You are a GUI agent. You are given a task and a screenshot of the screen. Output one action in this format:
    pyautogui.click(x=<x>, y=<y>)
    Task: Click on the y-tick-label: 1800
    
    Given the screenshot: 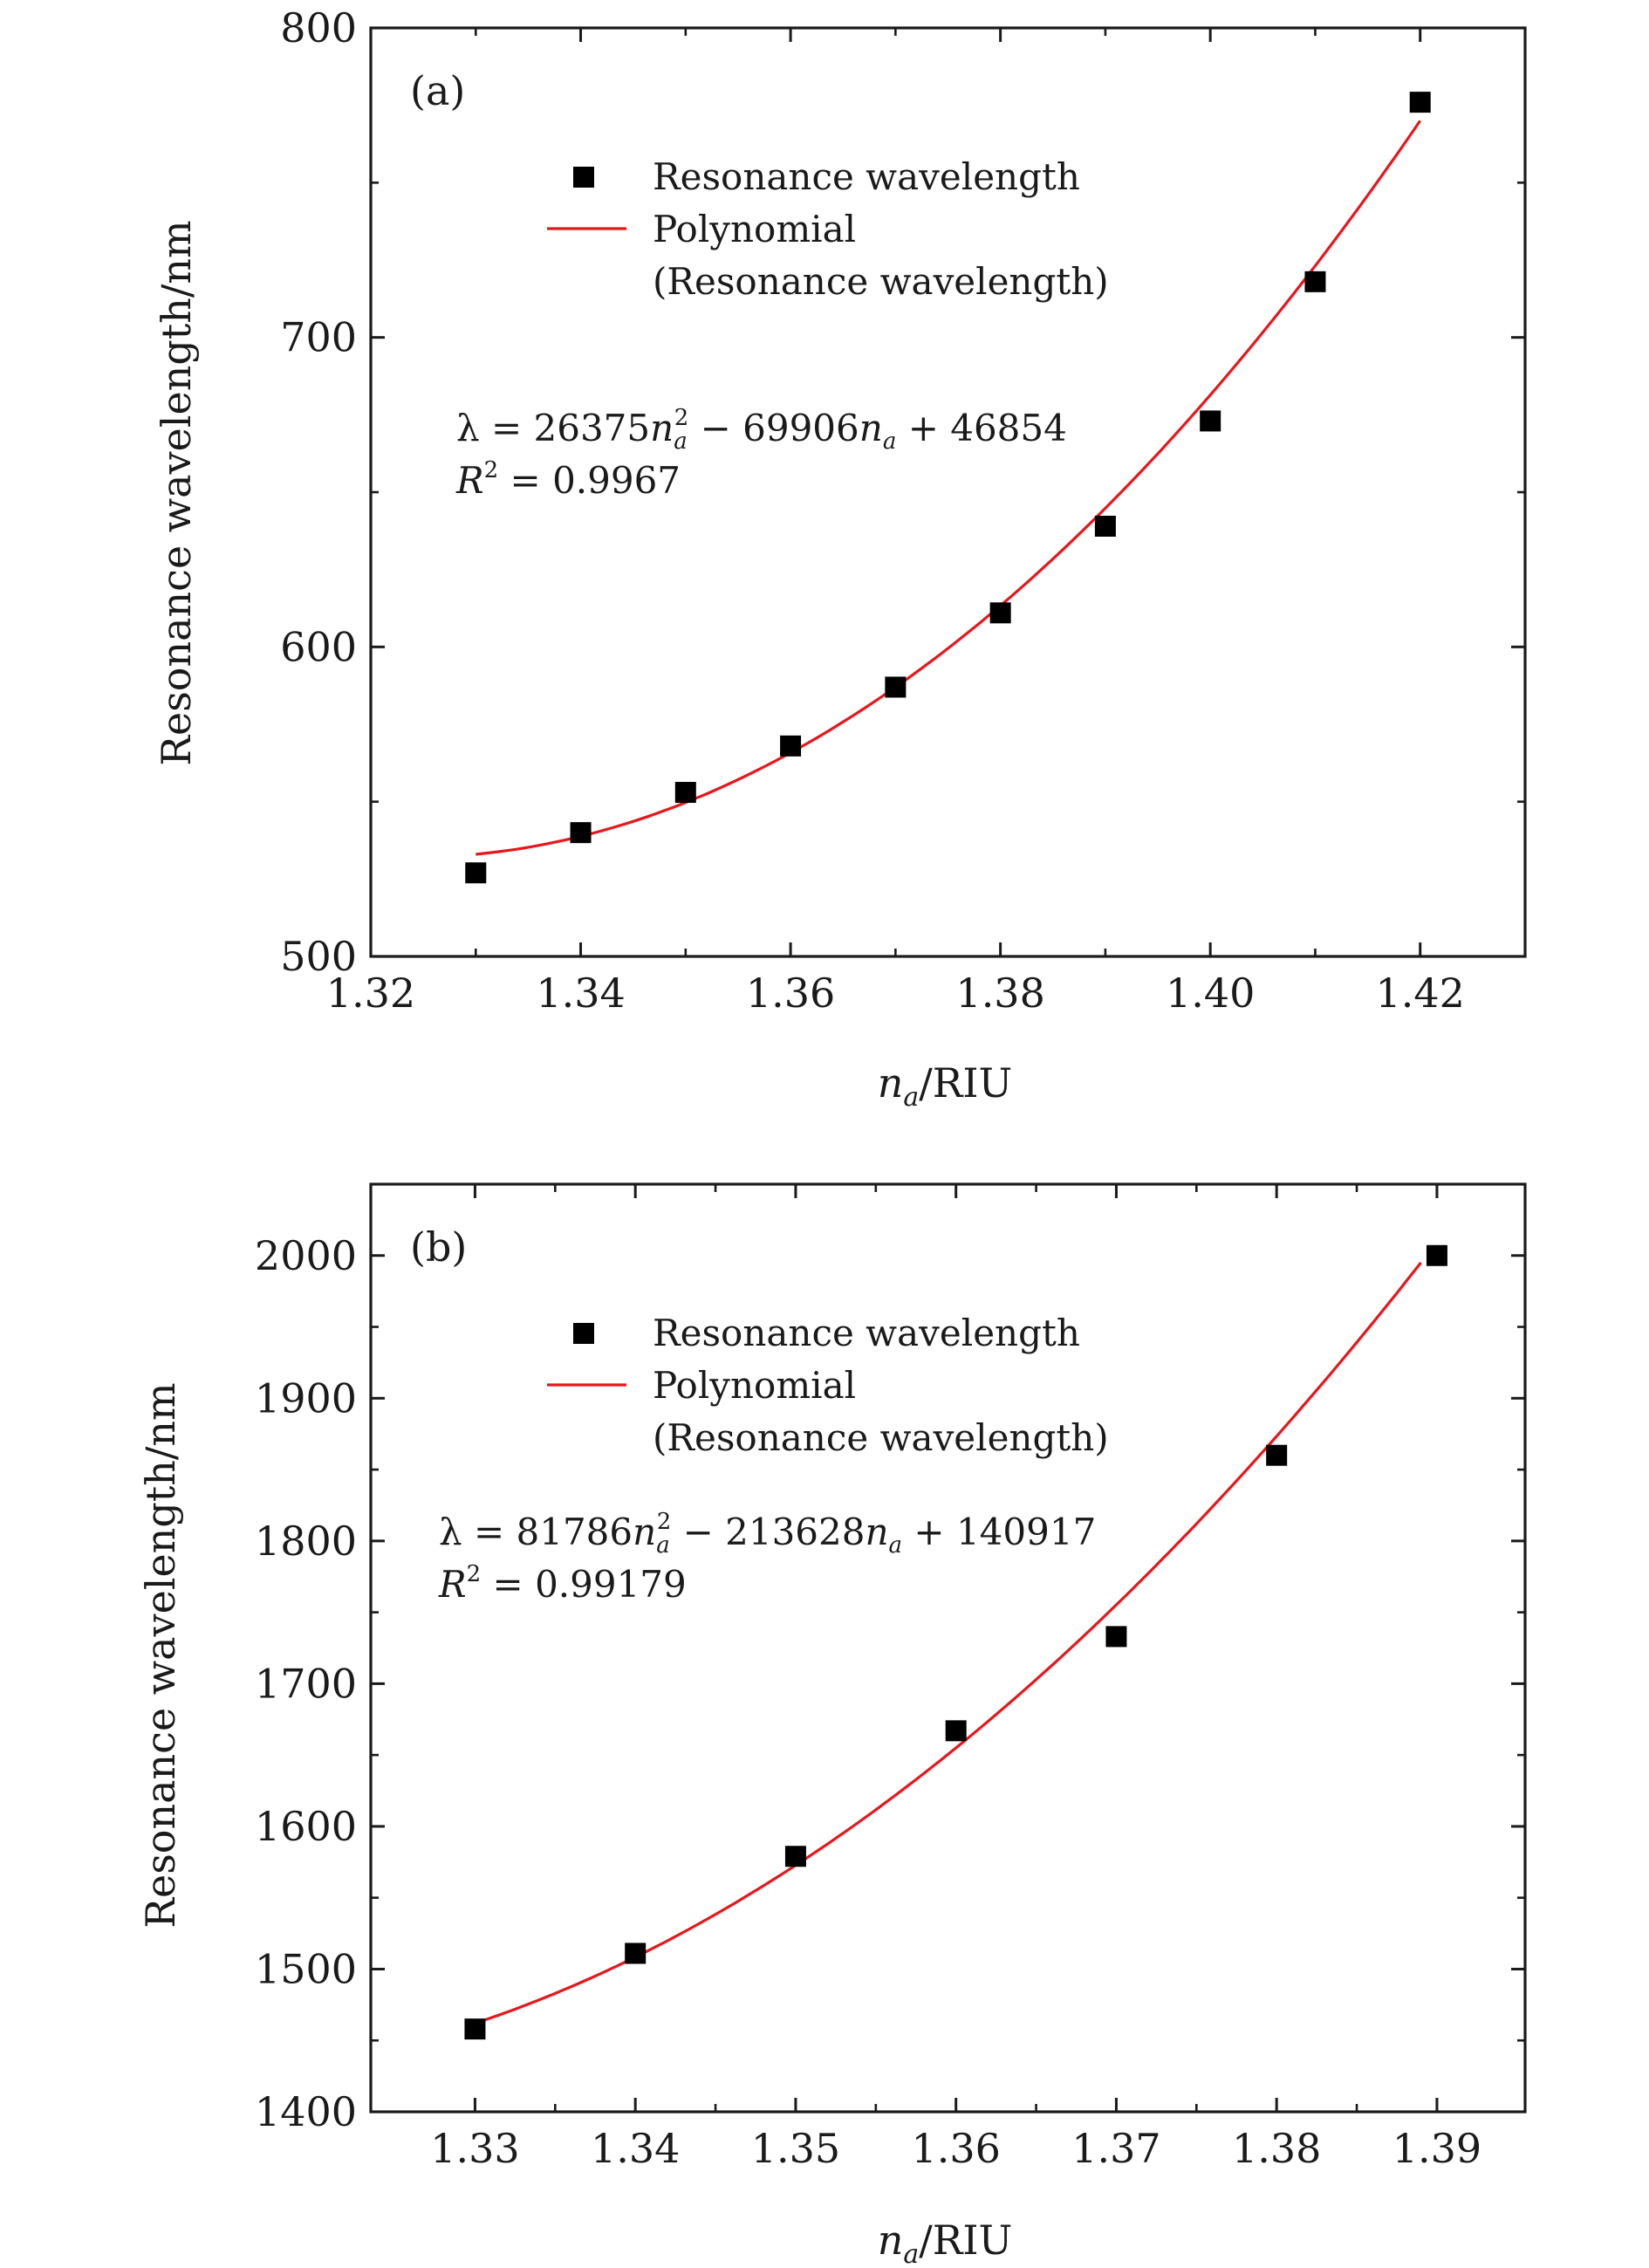 What is the action you would take?
    pyautogui.click(x=306, y=1541)
    